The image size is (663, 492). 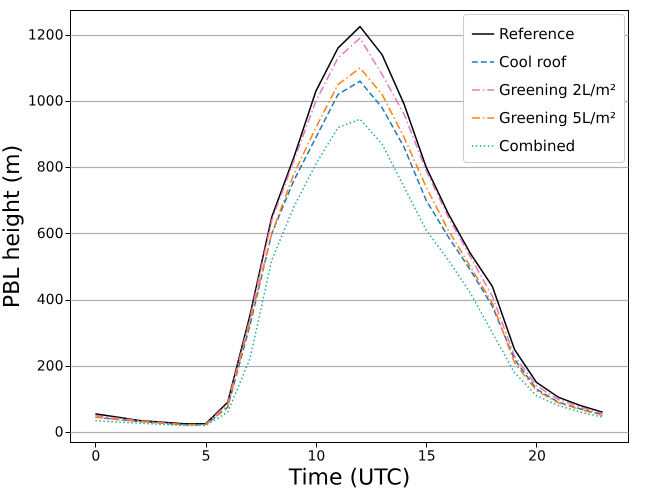 I want to click on x-tick-label: 10, so click(x=317, y=456).